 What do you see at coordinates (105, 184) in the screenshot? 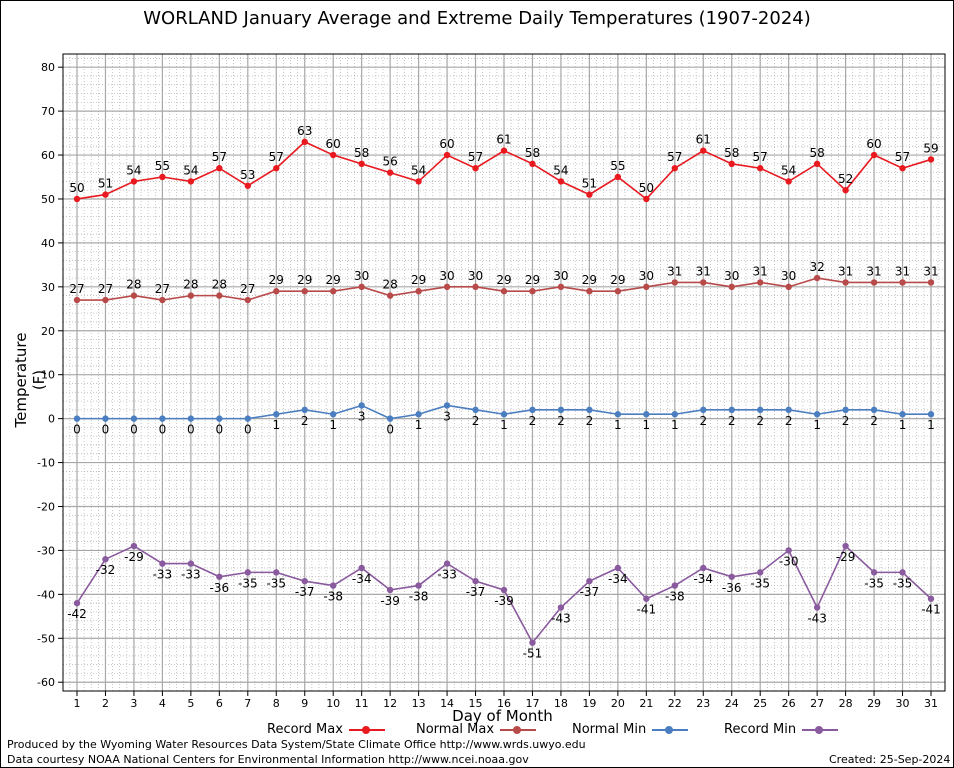
I see `data-label-record-max: 51` at bounding box center [105, 184].